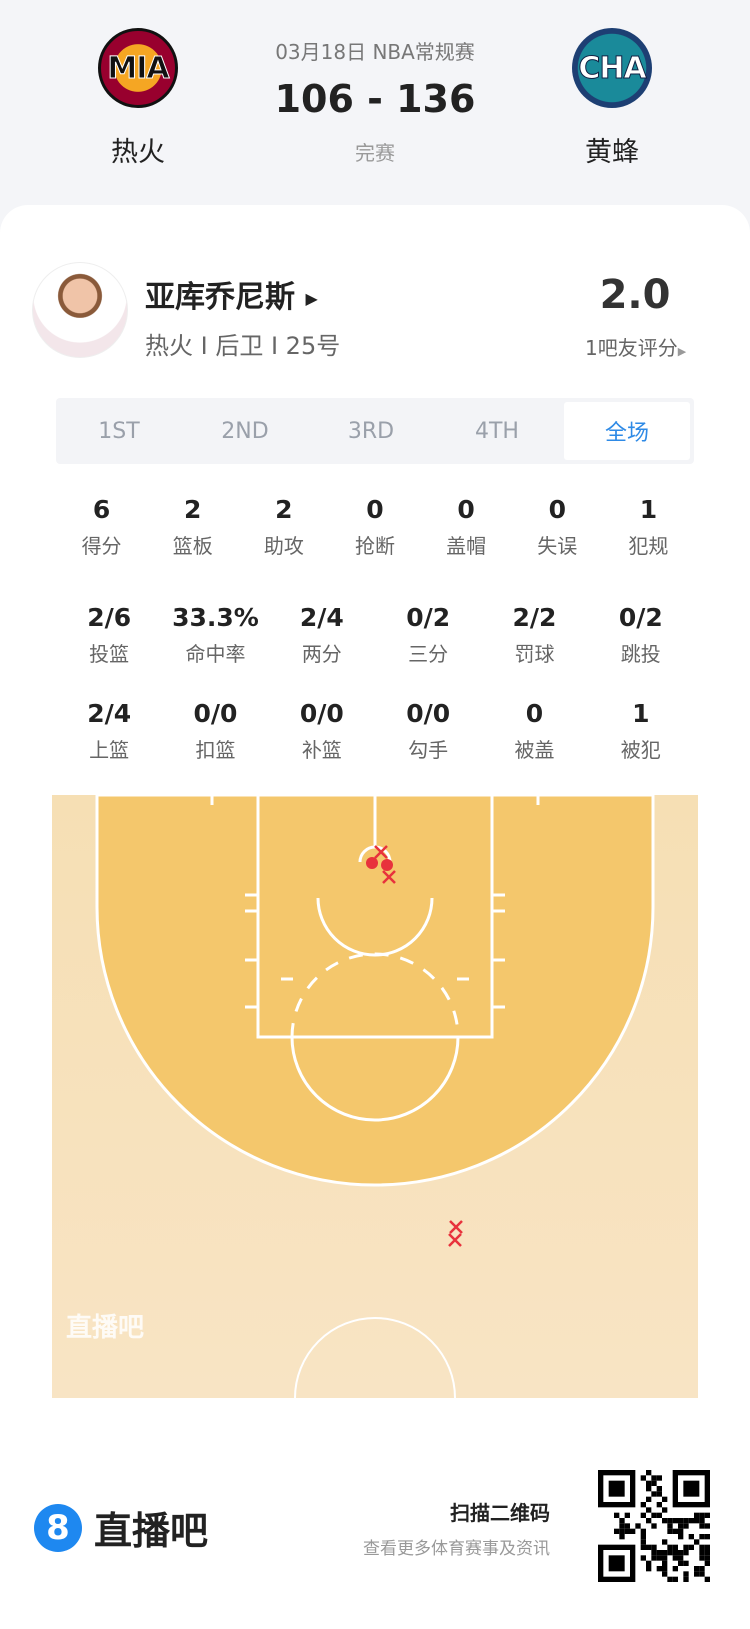  What do you see at coordinates (627, 431) in the screenshot?
I see `tab-full-game: 全场` at bounding box center [627, 431].